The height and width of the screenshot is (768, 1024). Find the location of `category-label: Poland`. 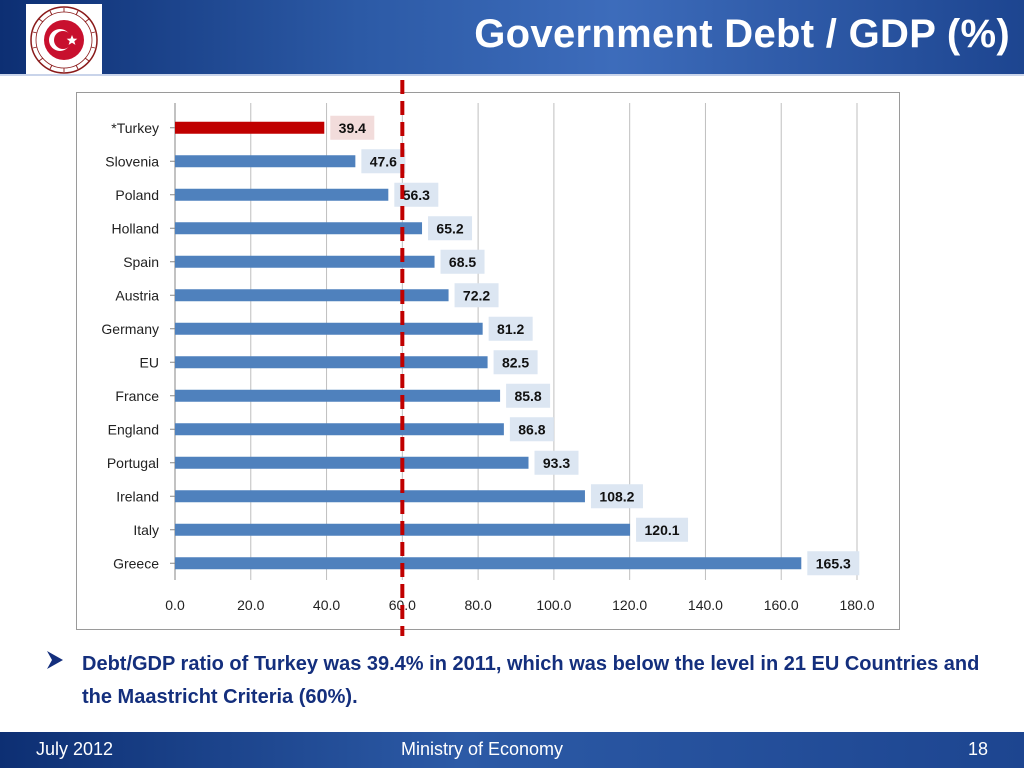

category-label: Poland is located at coordinates (137, 195).